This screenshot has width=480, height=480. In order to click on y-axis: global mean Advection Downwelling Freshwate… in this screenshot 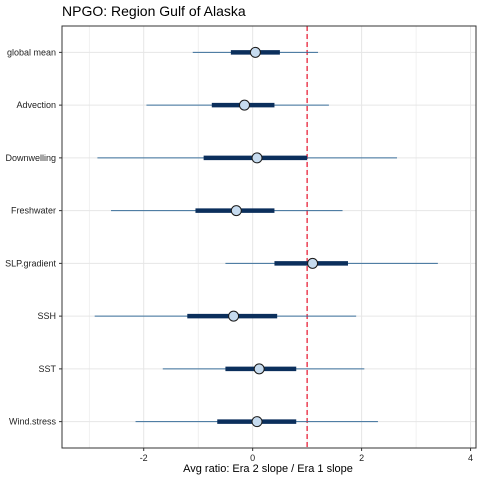, I will do `click(33, 237)`.